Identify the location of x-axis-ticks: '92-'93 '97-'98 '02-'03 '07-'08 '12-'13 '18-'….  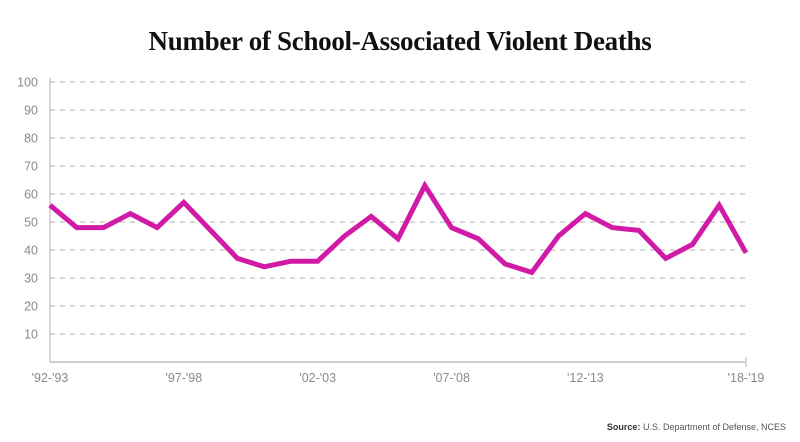
(398, 378).